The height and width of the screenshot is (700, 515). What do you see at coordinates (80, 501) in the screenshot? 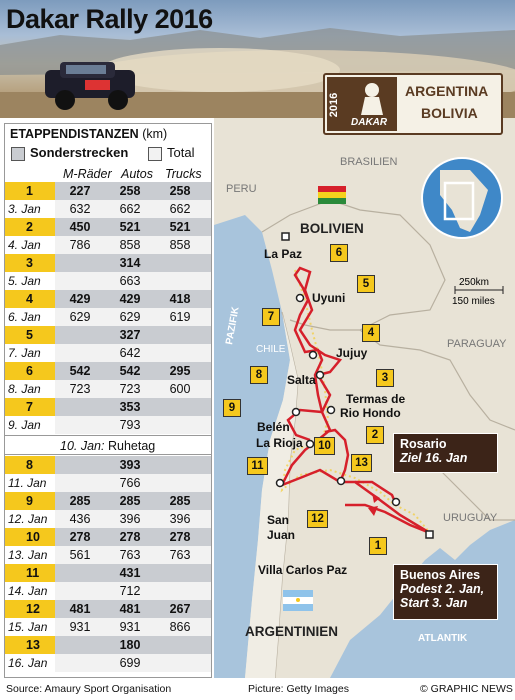
I see `special-distance: 285` at bounding box center [80, 501].